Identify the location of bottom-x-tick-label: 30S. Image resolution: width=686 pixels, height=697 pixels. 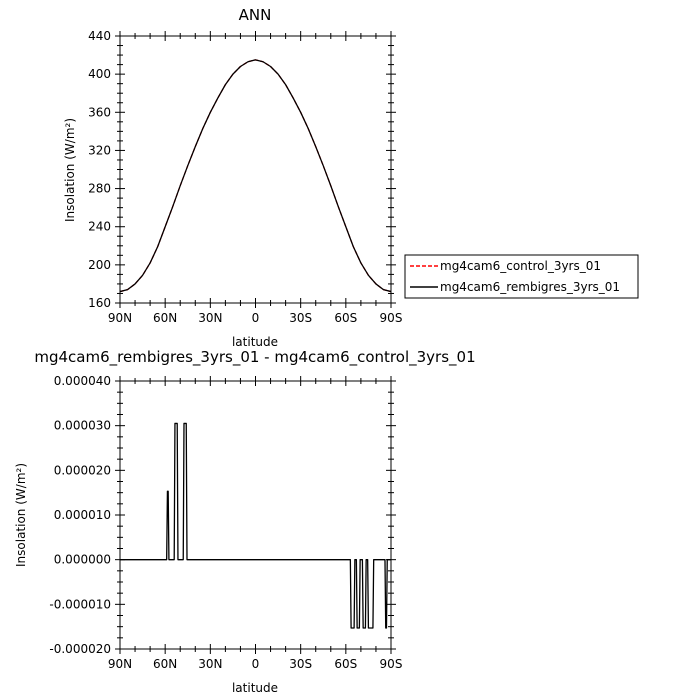
(300, 664).